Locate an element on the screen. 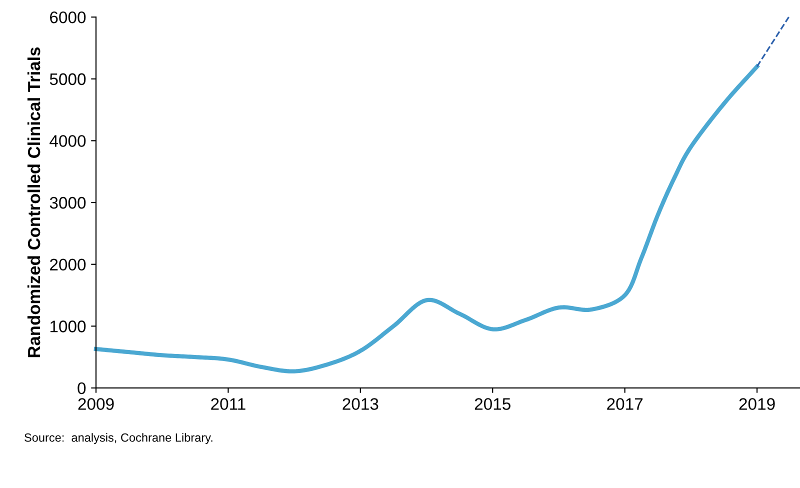 The width and height of the screenshot is (800, 488). x-tick-label: 2009 is located at coordinates (96, 404).